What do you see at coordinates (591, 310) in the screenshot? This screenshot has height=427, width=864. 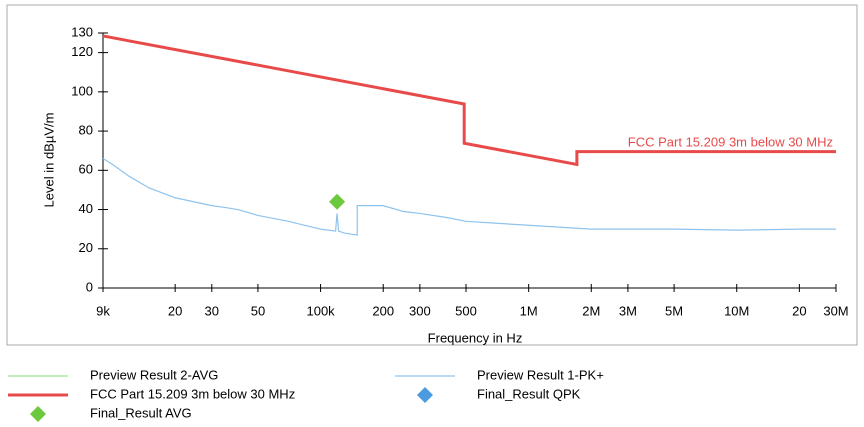 I see `x-tick-label: 2M` at bounding box center [591, 310].